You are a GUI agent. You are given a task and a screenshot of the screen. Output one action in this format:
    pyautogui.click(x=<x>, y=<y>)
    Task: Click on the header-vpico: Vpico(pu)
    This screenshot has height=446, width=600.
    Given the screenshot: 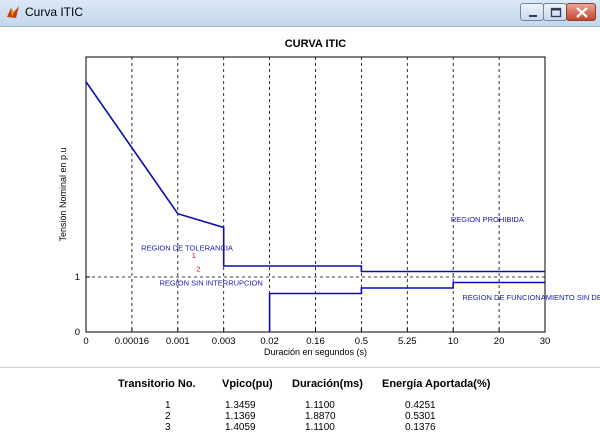 What is the action you would take?
    pyautogui.click(x=247, y=384)
    